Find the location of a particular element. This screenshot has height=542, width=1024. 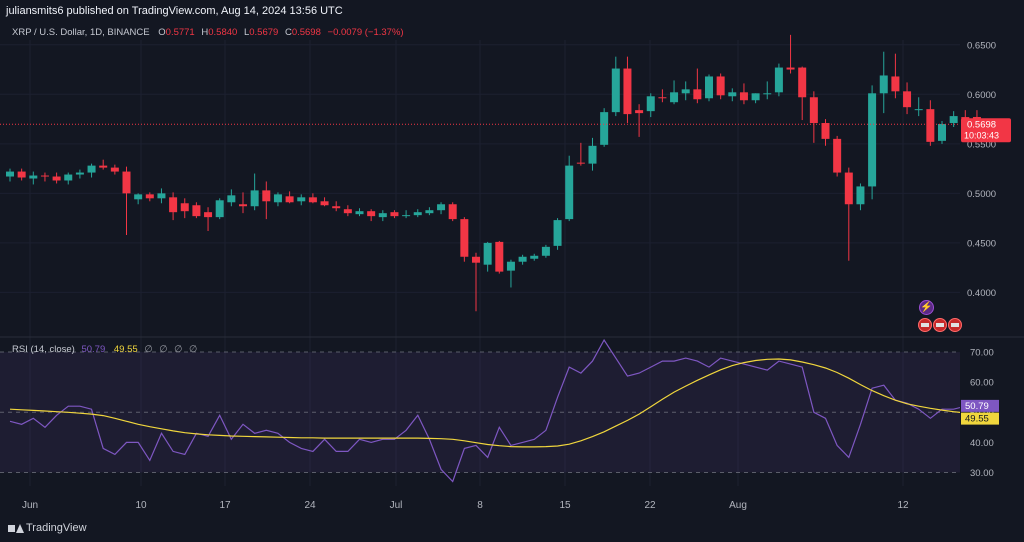

high-label: H is located at coordinates (205, 32).